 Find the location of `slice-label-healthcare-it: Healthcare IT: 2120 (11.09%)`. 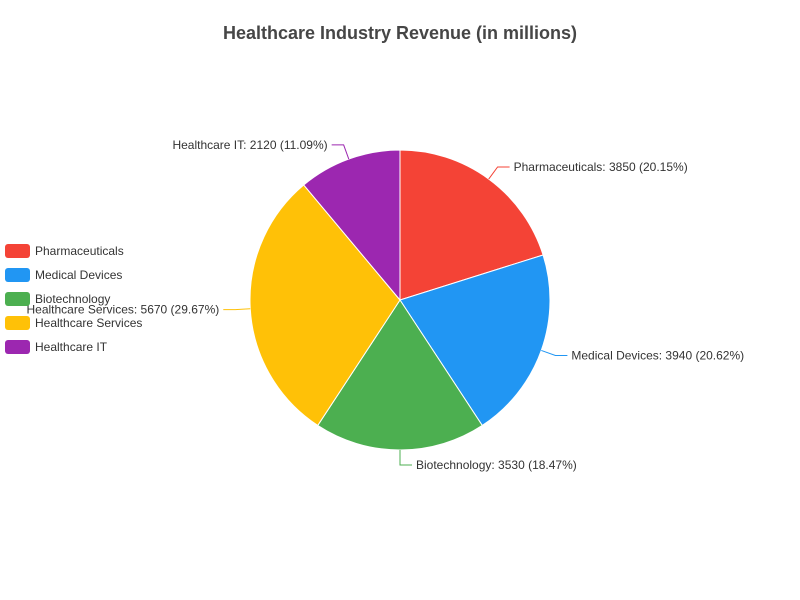

slice-label-healthcare-it: Healthcare IT: 2120 (11.09%) is located at coordinates (249, 145).